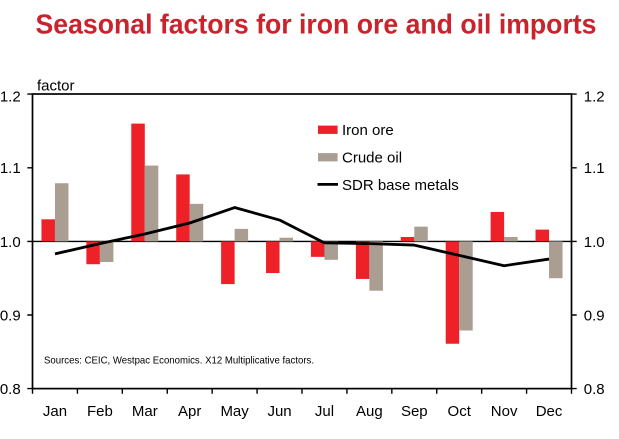 The height and width of the screenshot is (439, 619). What do you see at coordinates (145, 411) in the screenshot?
I see `svg-text: Mar` at bounding box center [145, 411].